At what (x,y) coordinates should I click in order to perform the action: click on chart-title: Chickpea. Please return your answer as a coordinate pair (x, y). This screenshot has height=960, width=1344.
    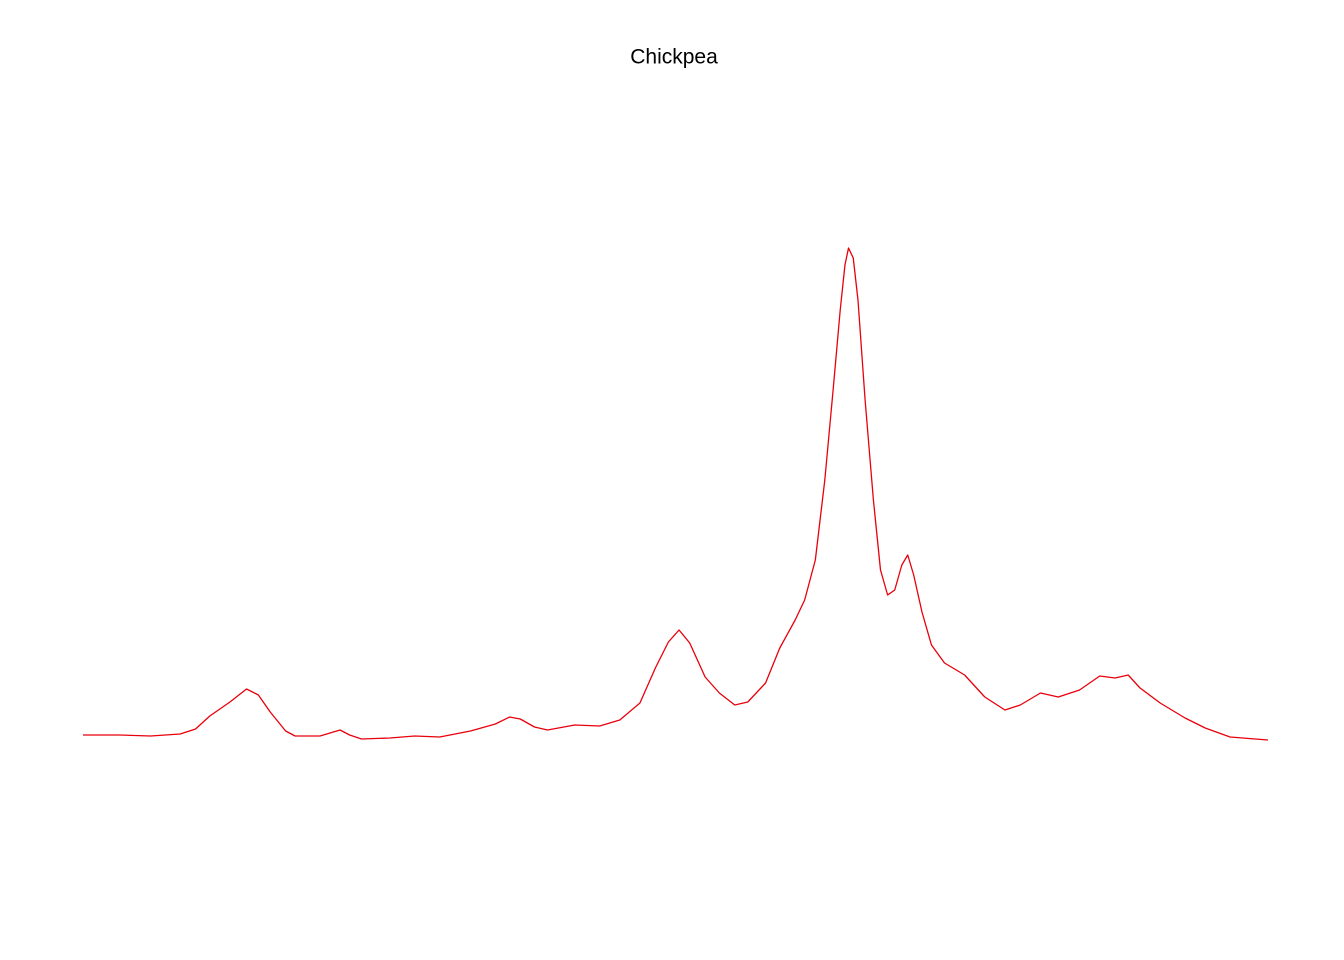
    Looking at the image, I should click on (674, 57).